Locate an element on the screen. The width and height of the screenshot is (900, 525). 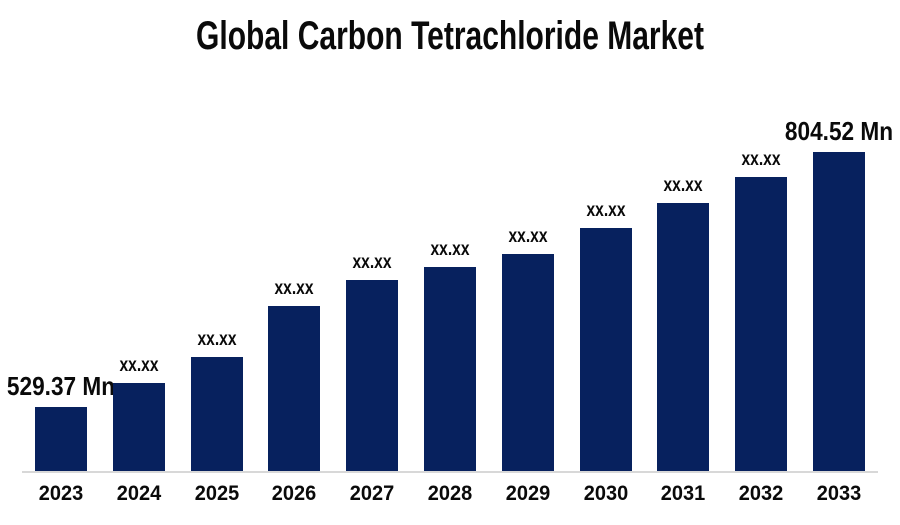
bar-value-label-2032: xx.xx is located at coordinates (761, 159).